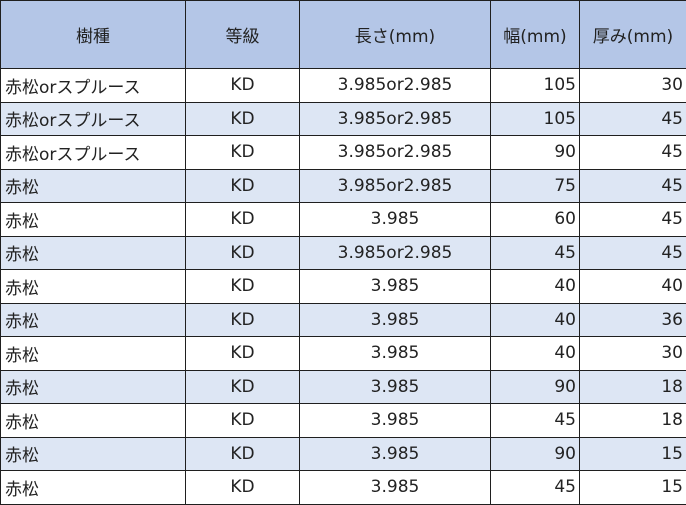  Describe the element at coordinates (535, 220) in the screenshot. I see `cell-width: 60` at that location.